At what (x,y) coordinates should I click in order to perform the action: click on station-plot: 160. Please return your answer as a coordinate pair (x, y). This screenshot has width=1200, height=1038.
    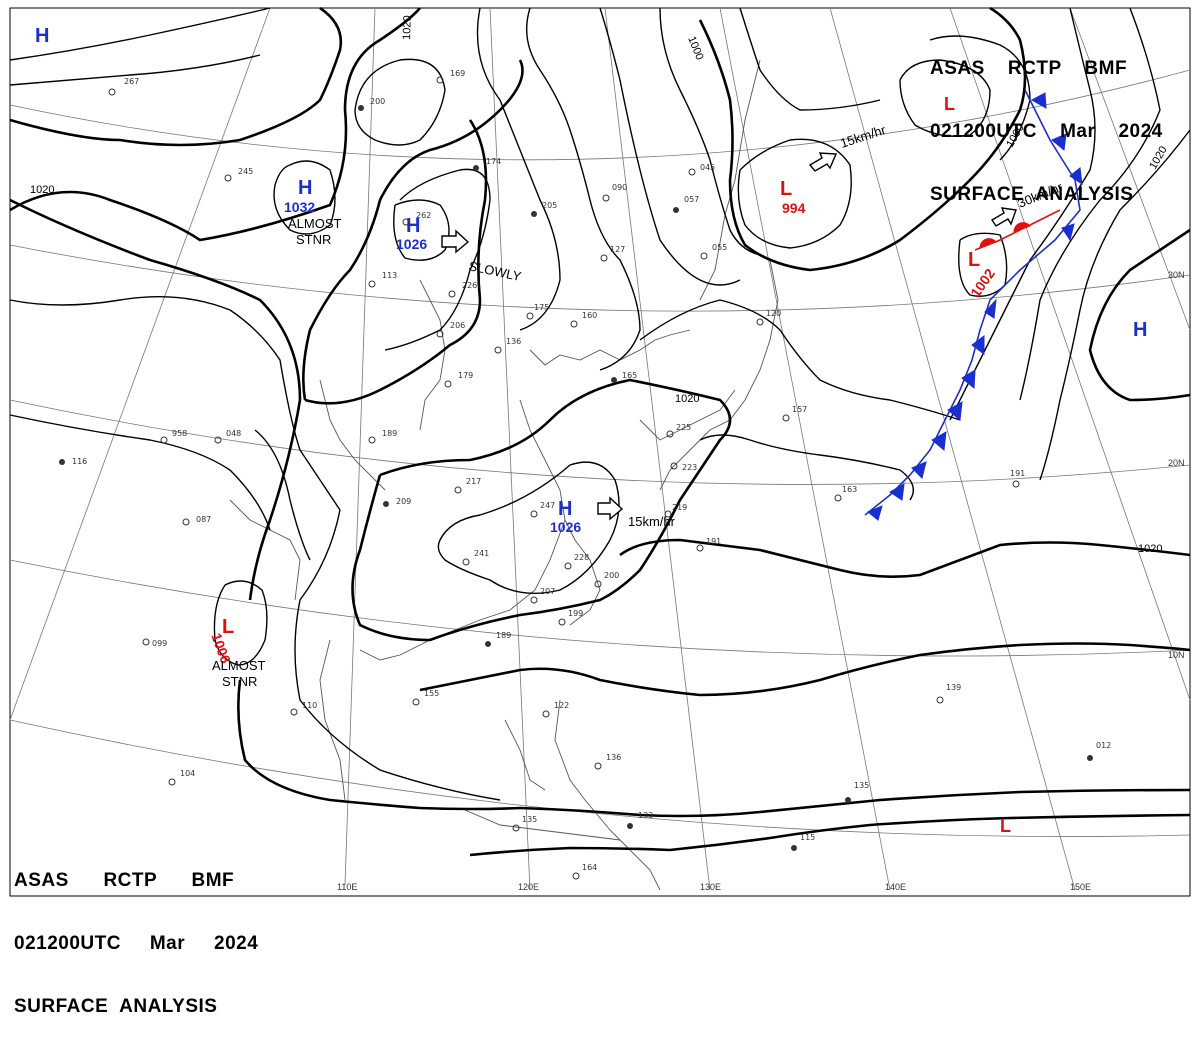
    Looking at the image, I should click on (583, 319).